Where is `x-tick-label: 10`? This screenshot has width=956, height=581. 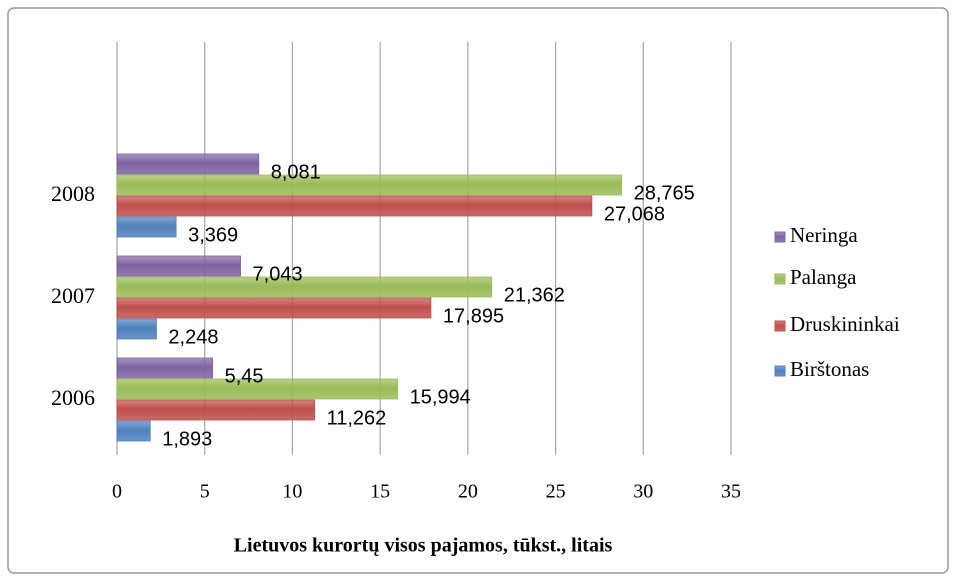
x-tick-label: 10 is located at coordinates (292, 492).